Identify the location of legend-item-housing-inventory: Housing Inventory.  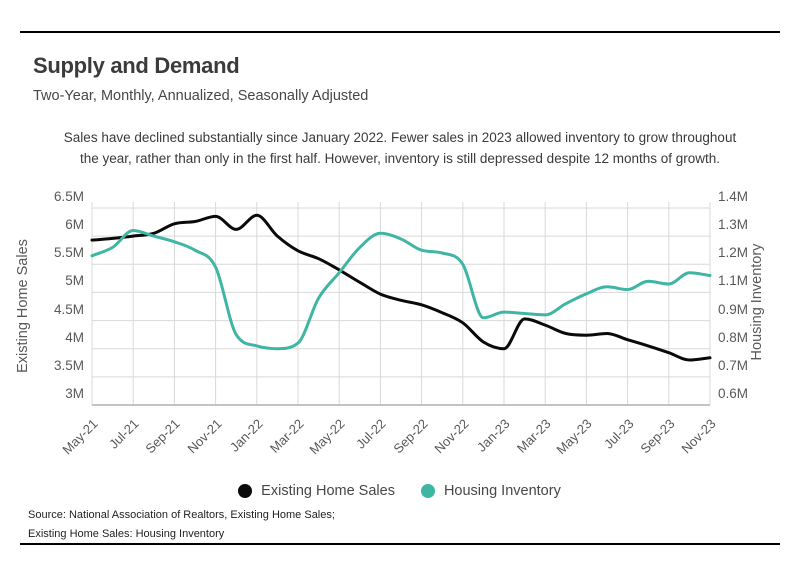
(490, 491).